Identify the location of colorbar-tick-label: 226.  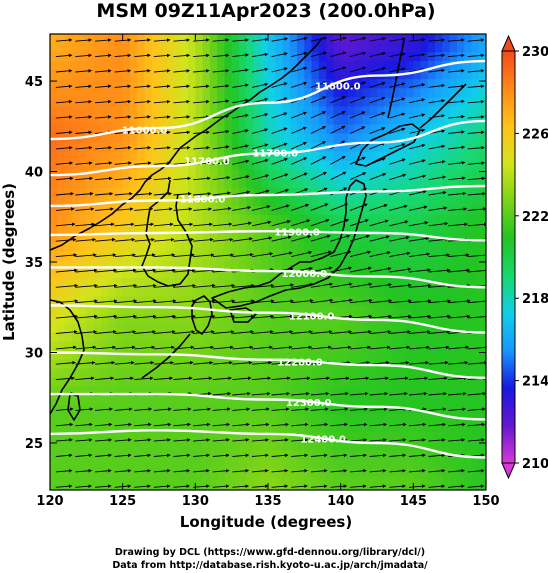
(535, 134).